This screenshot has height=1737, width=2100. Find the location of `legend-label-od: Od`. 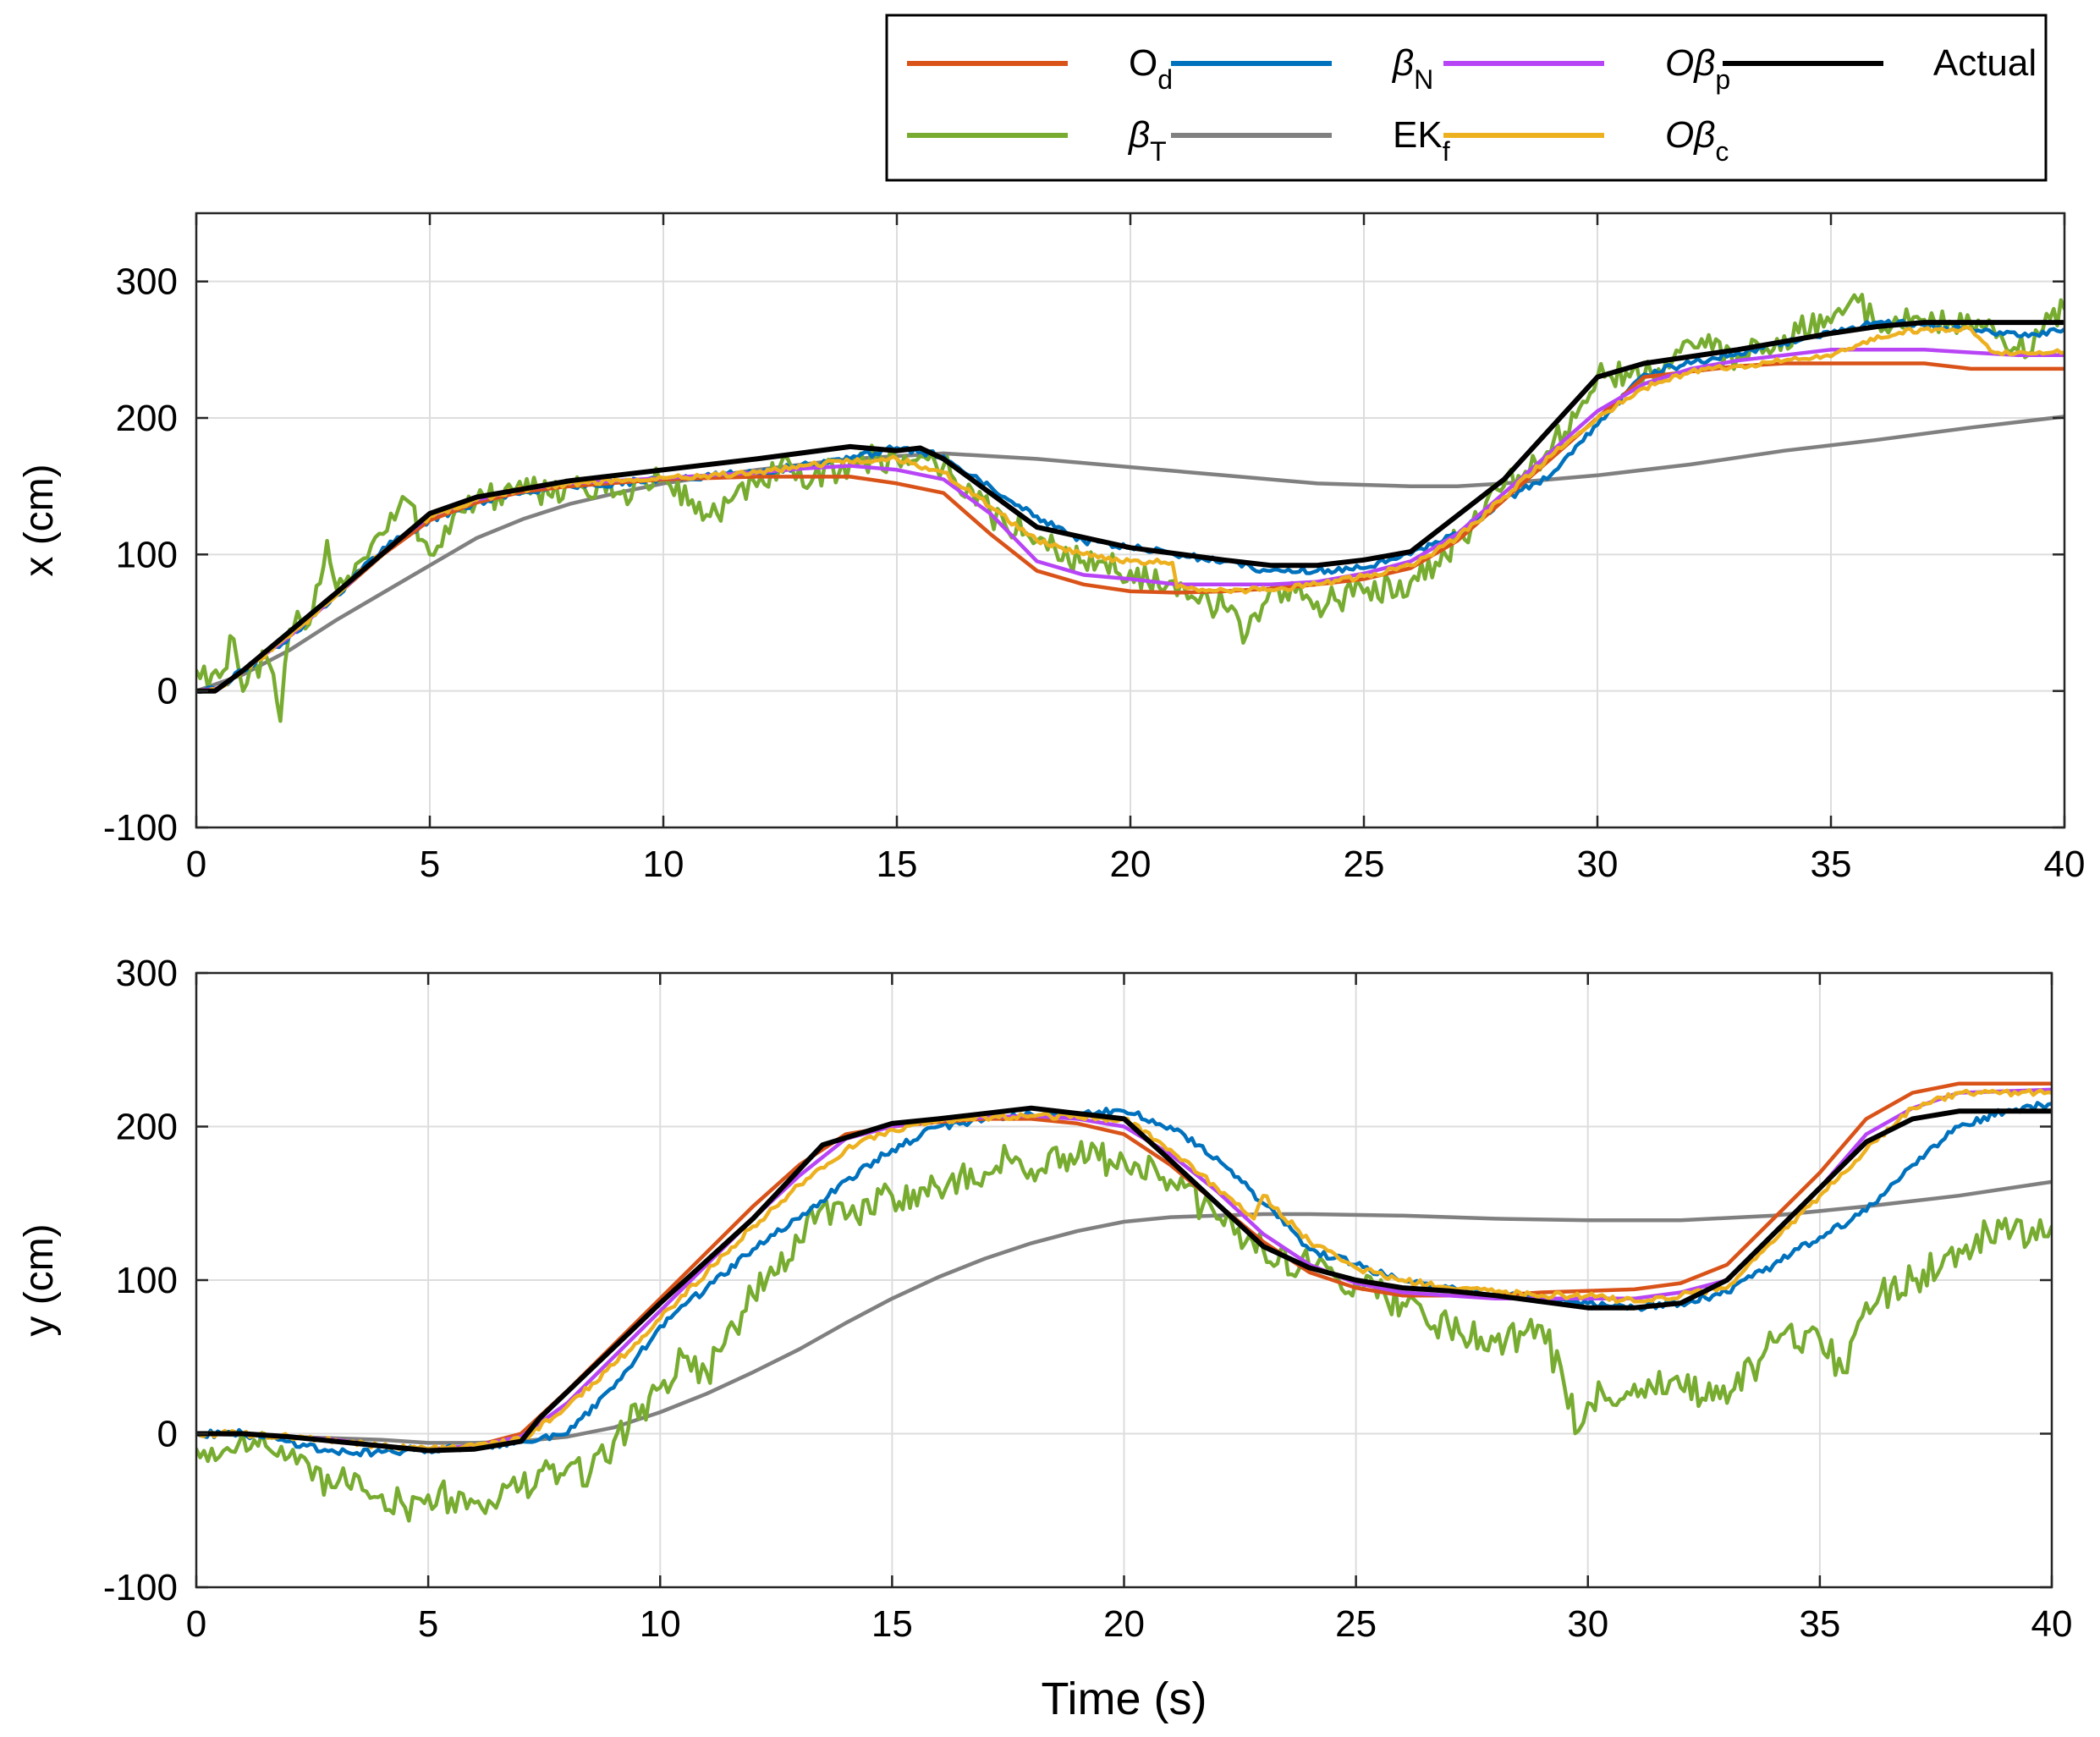

legend-label-od: Od is located at coordinates (1151, 68).